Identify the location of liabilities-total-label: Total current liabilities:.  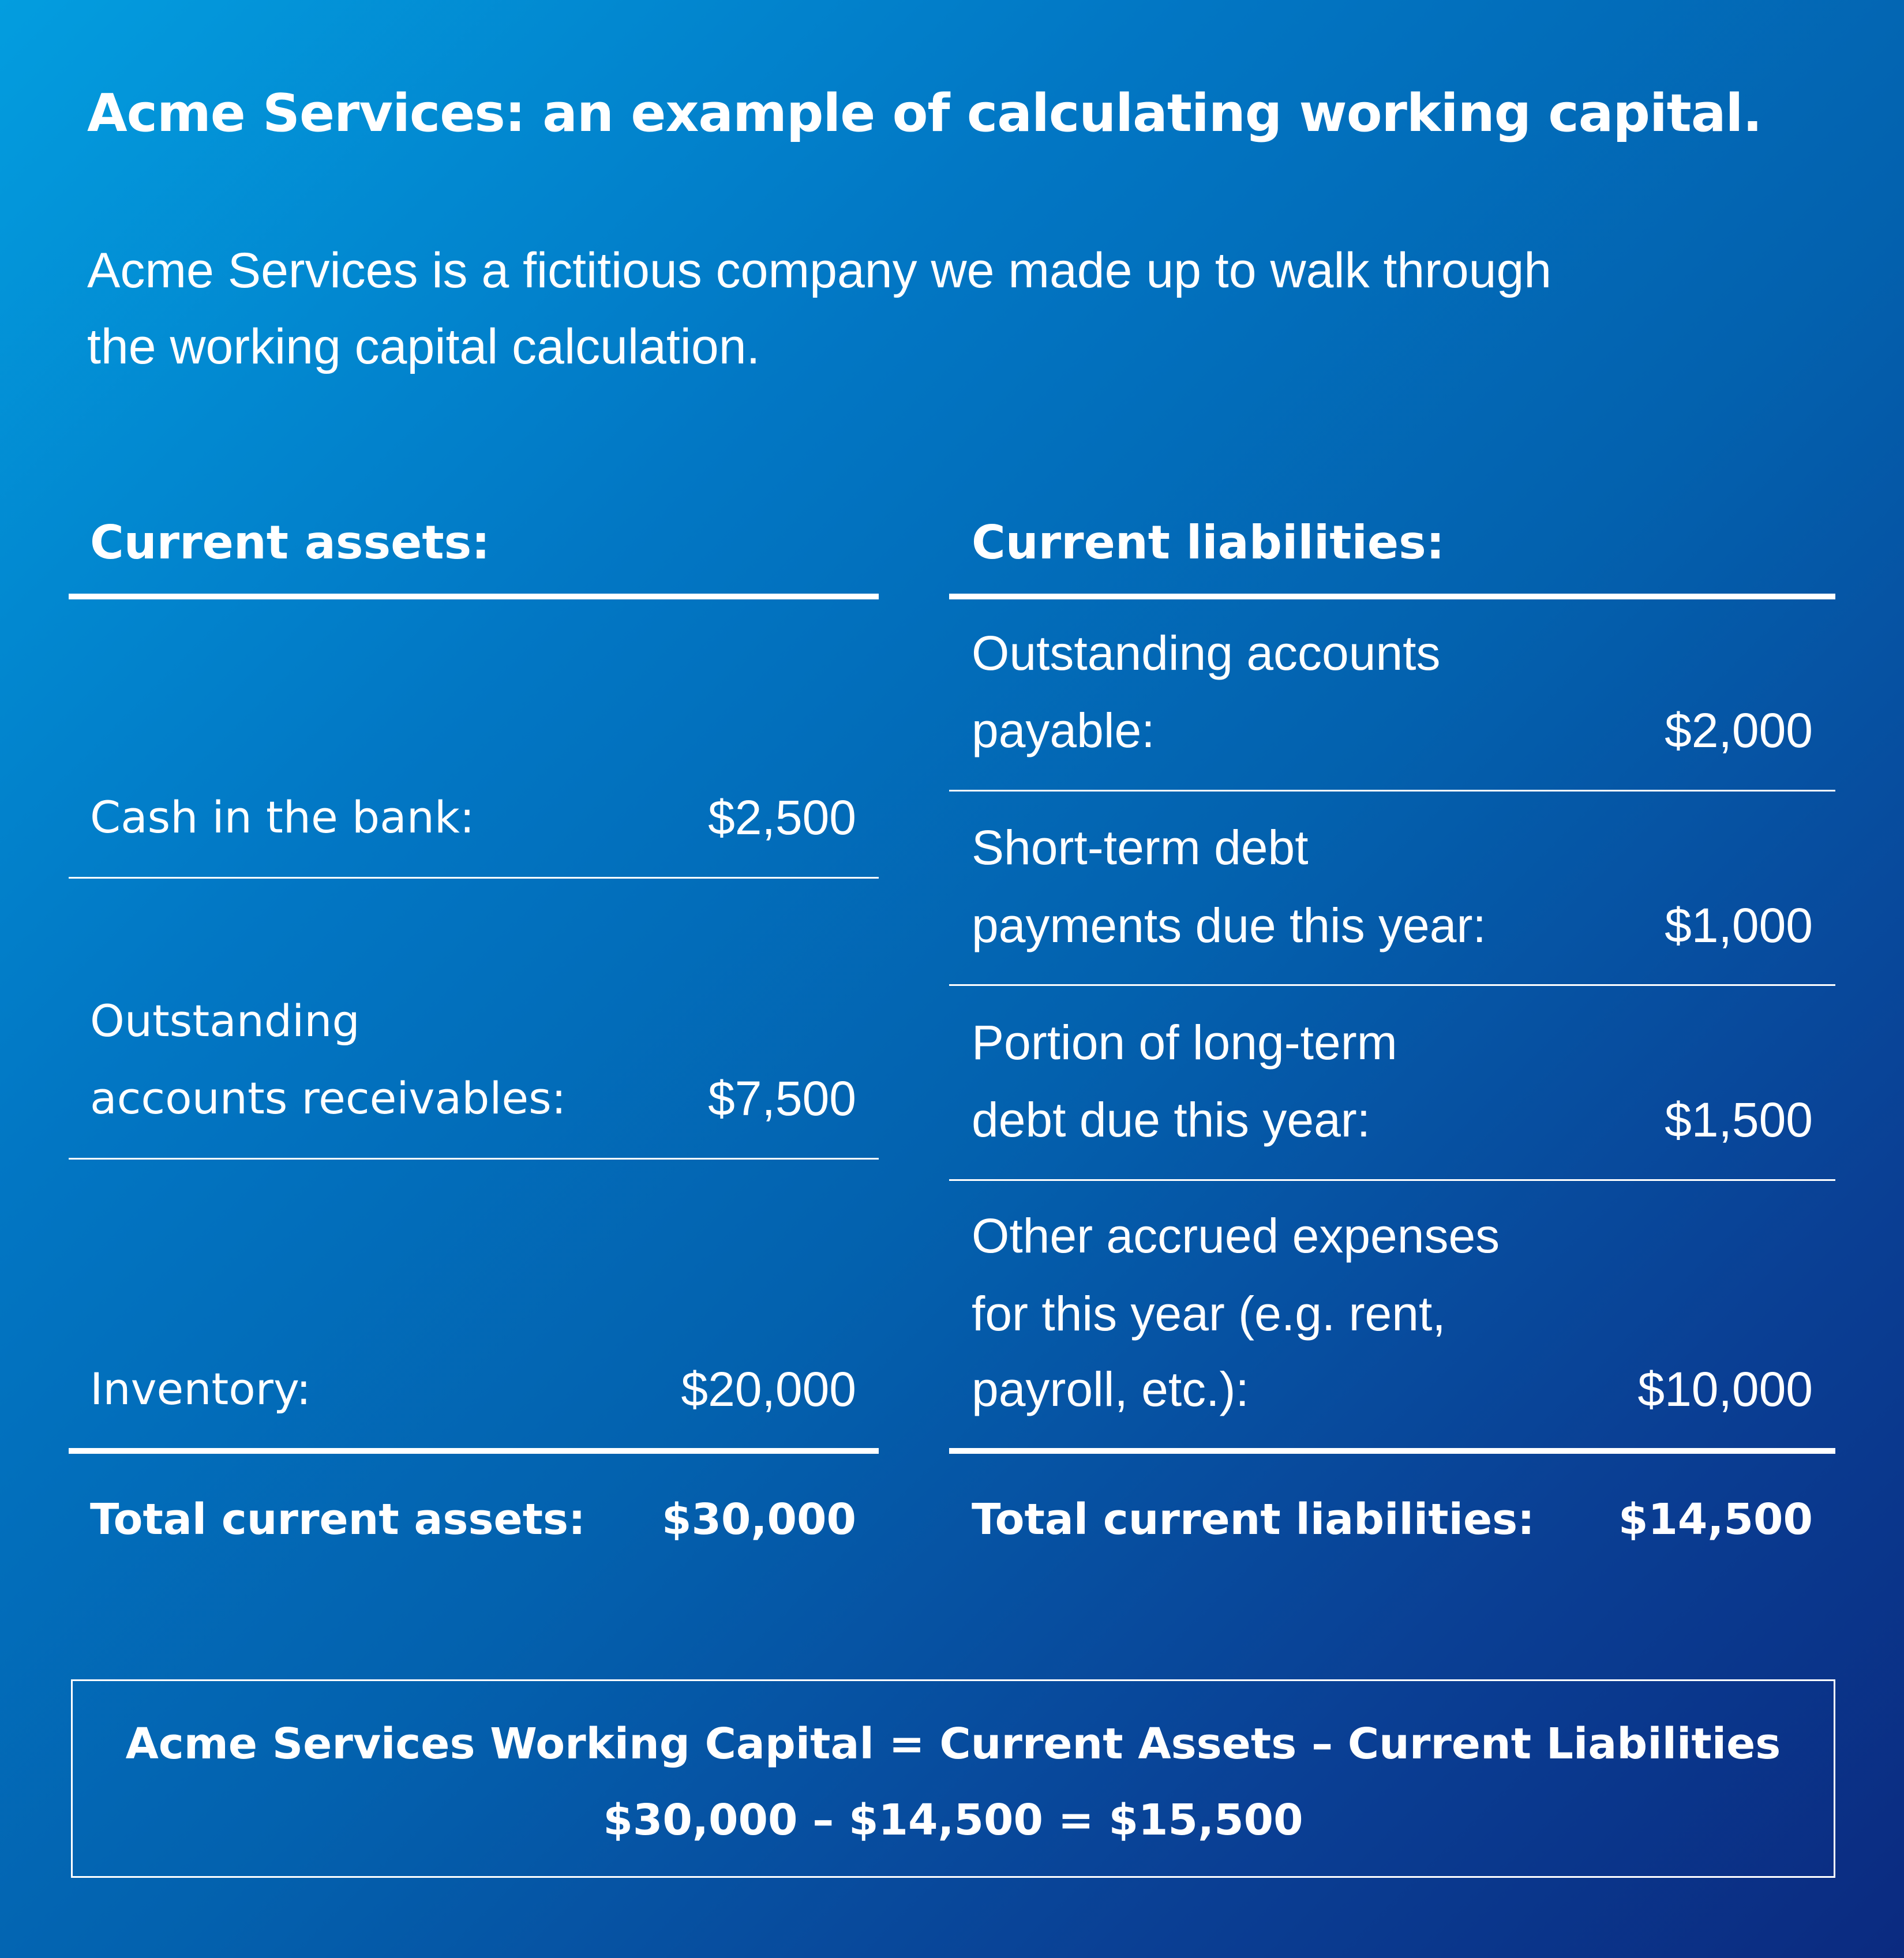
(1254, 1519).